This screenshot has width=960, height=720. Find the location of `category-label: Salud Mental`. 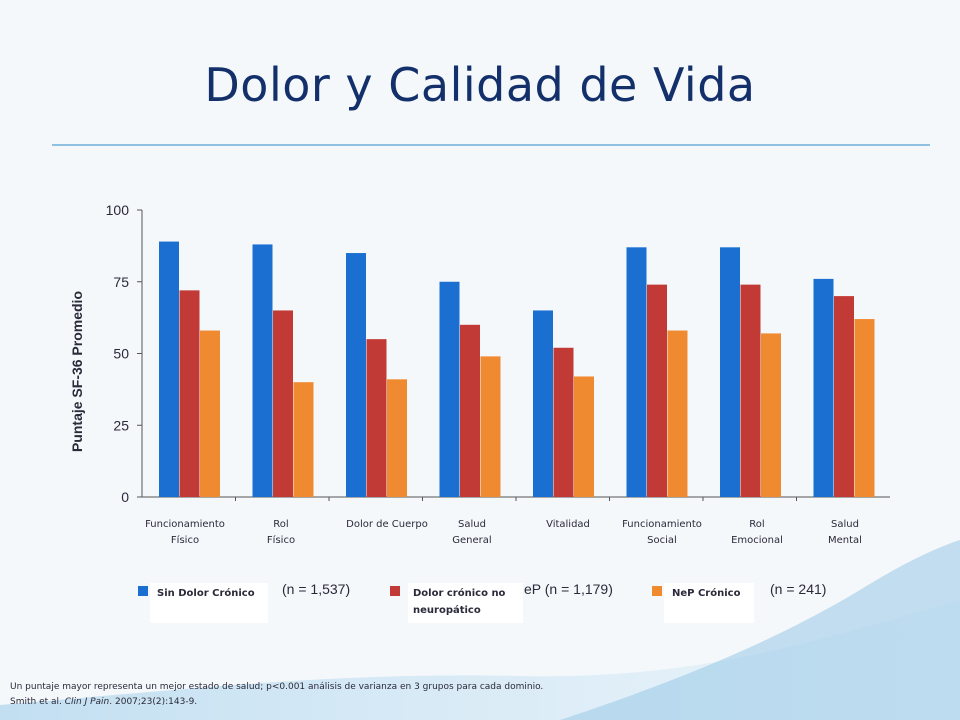

category-label: Salud Mental is located at coordinates (845, 532).